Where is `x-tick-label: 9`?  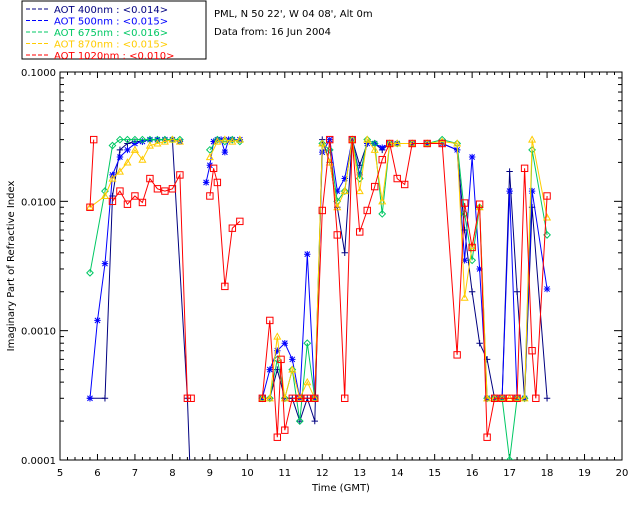
x-tick-label: 9 is located at coordinates (210, 473).